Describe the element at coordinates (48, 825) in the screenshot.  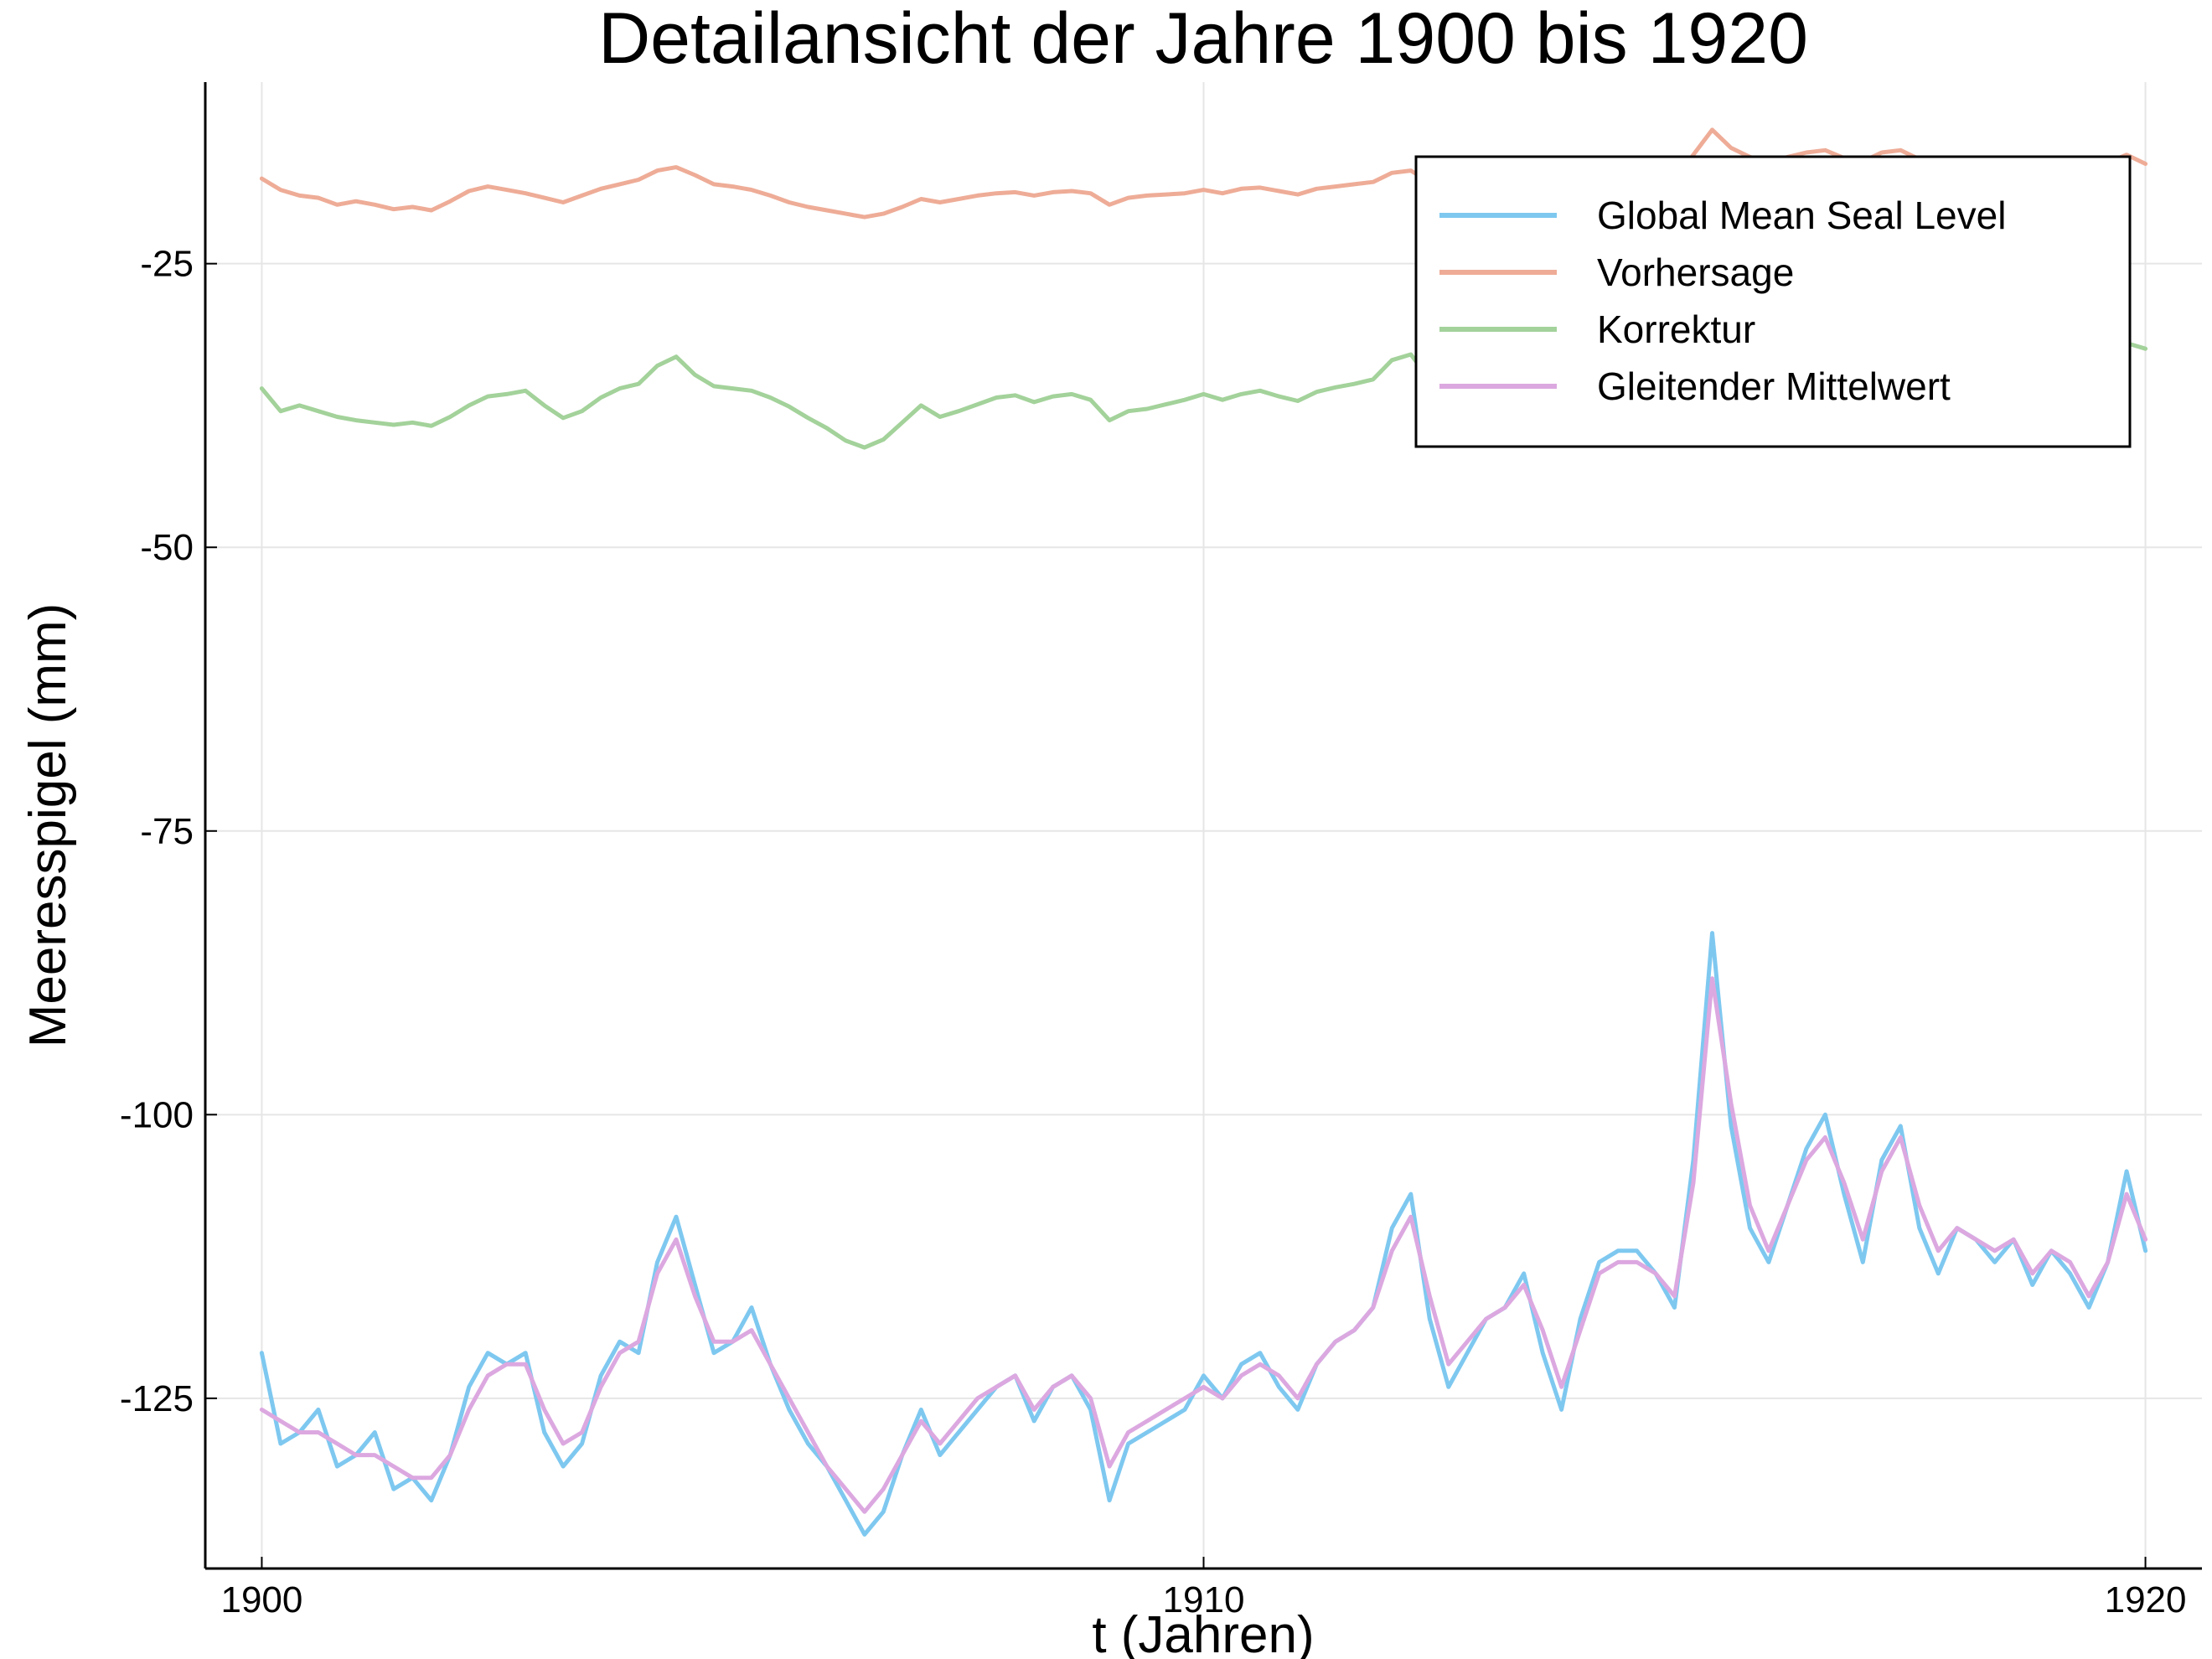
I see `y-axis-label: Meeresspigel (mm)` at that location.